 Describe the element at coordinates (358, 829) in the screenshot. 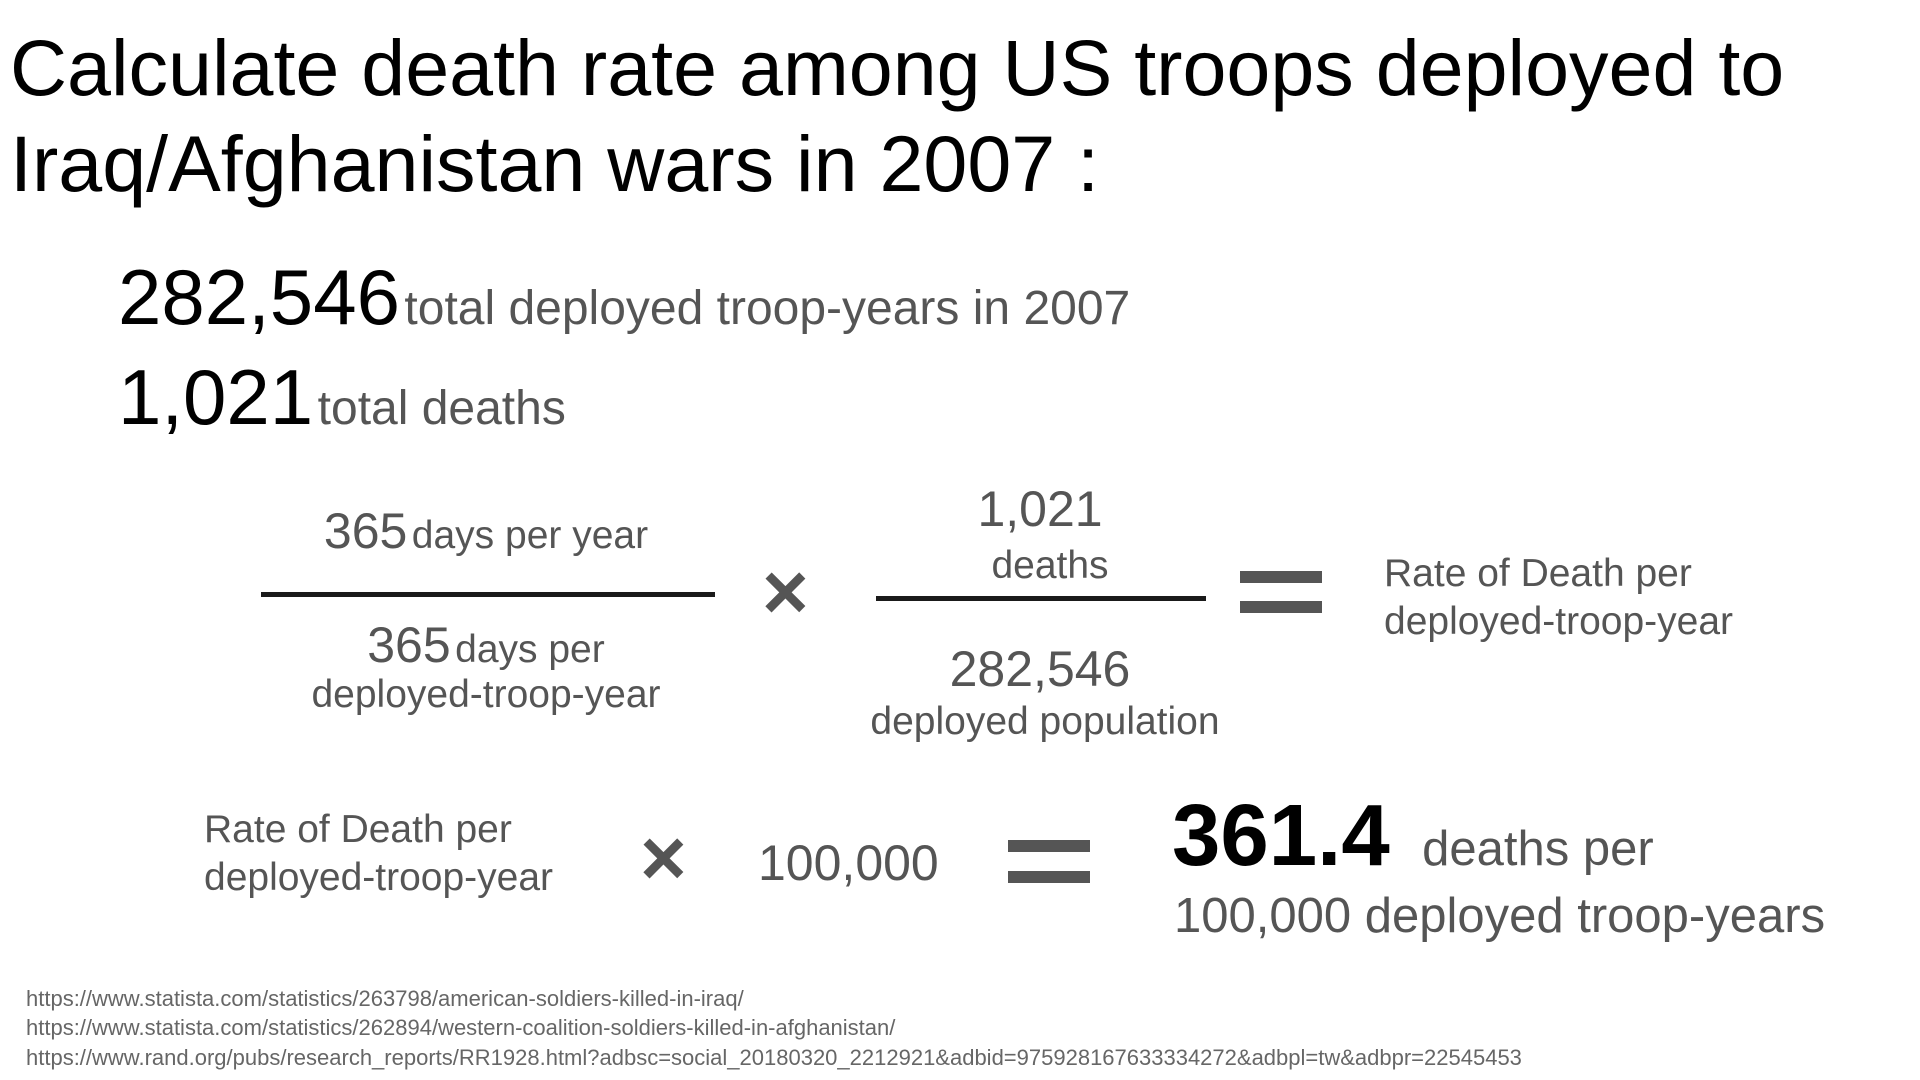

I see `eq2-rate-line1: Rate of Death per` at that location.